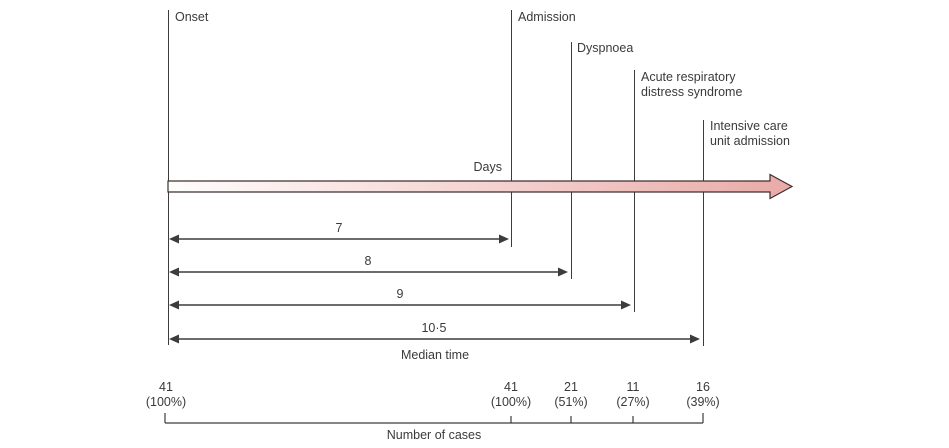  I want to click on event-label-line: distress syndrome, so click(692, 92).